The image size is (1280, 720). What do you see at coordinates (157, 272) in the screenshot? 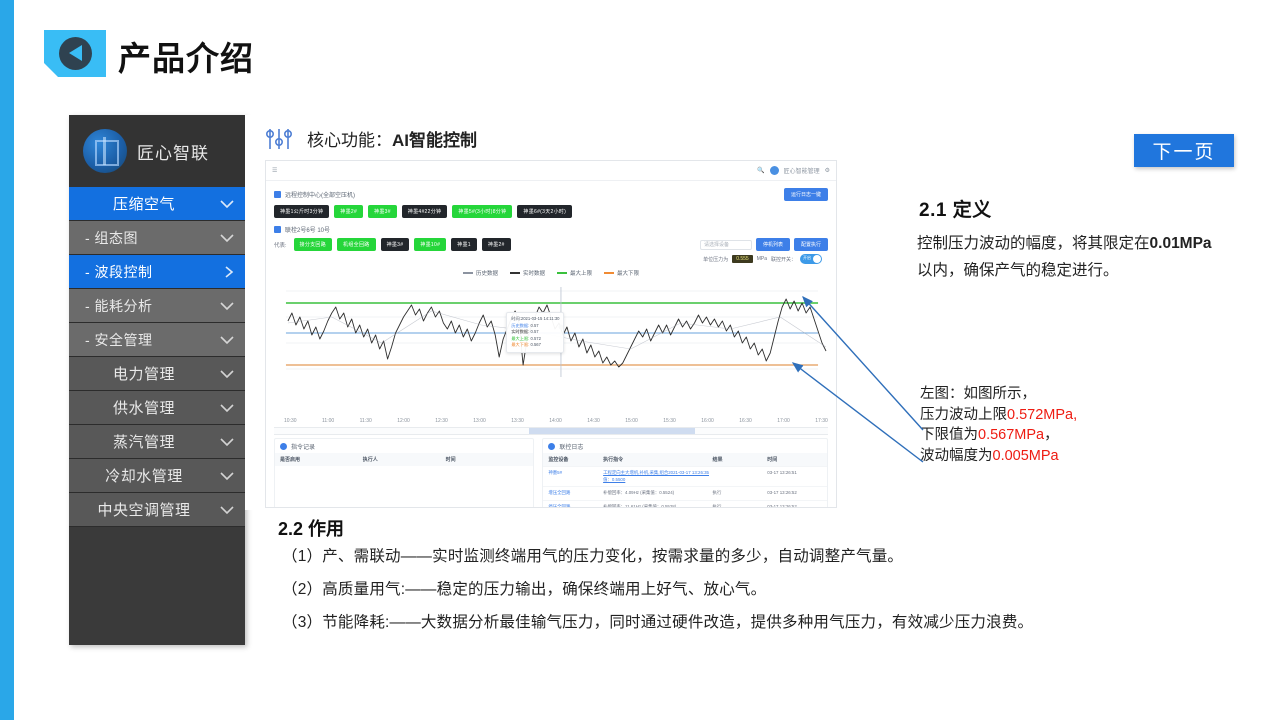
I see `sidebar-item-band-control: - 波段控制` at bounding box center [157, 272].